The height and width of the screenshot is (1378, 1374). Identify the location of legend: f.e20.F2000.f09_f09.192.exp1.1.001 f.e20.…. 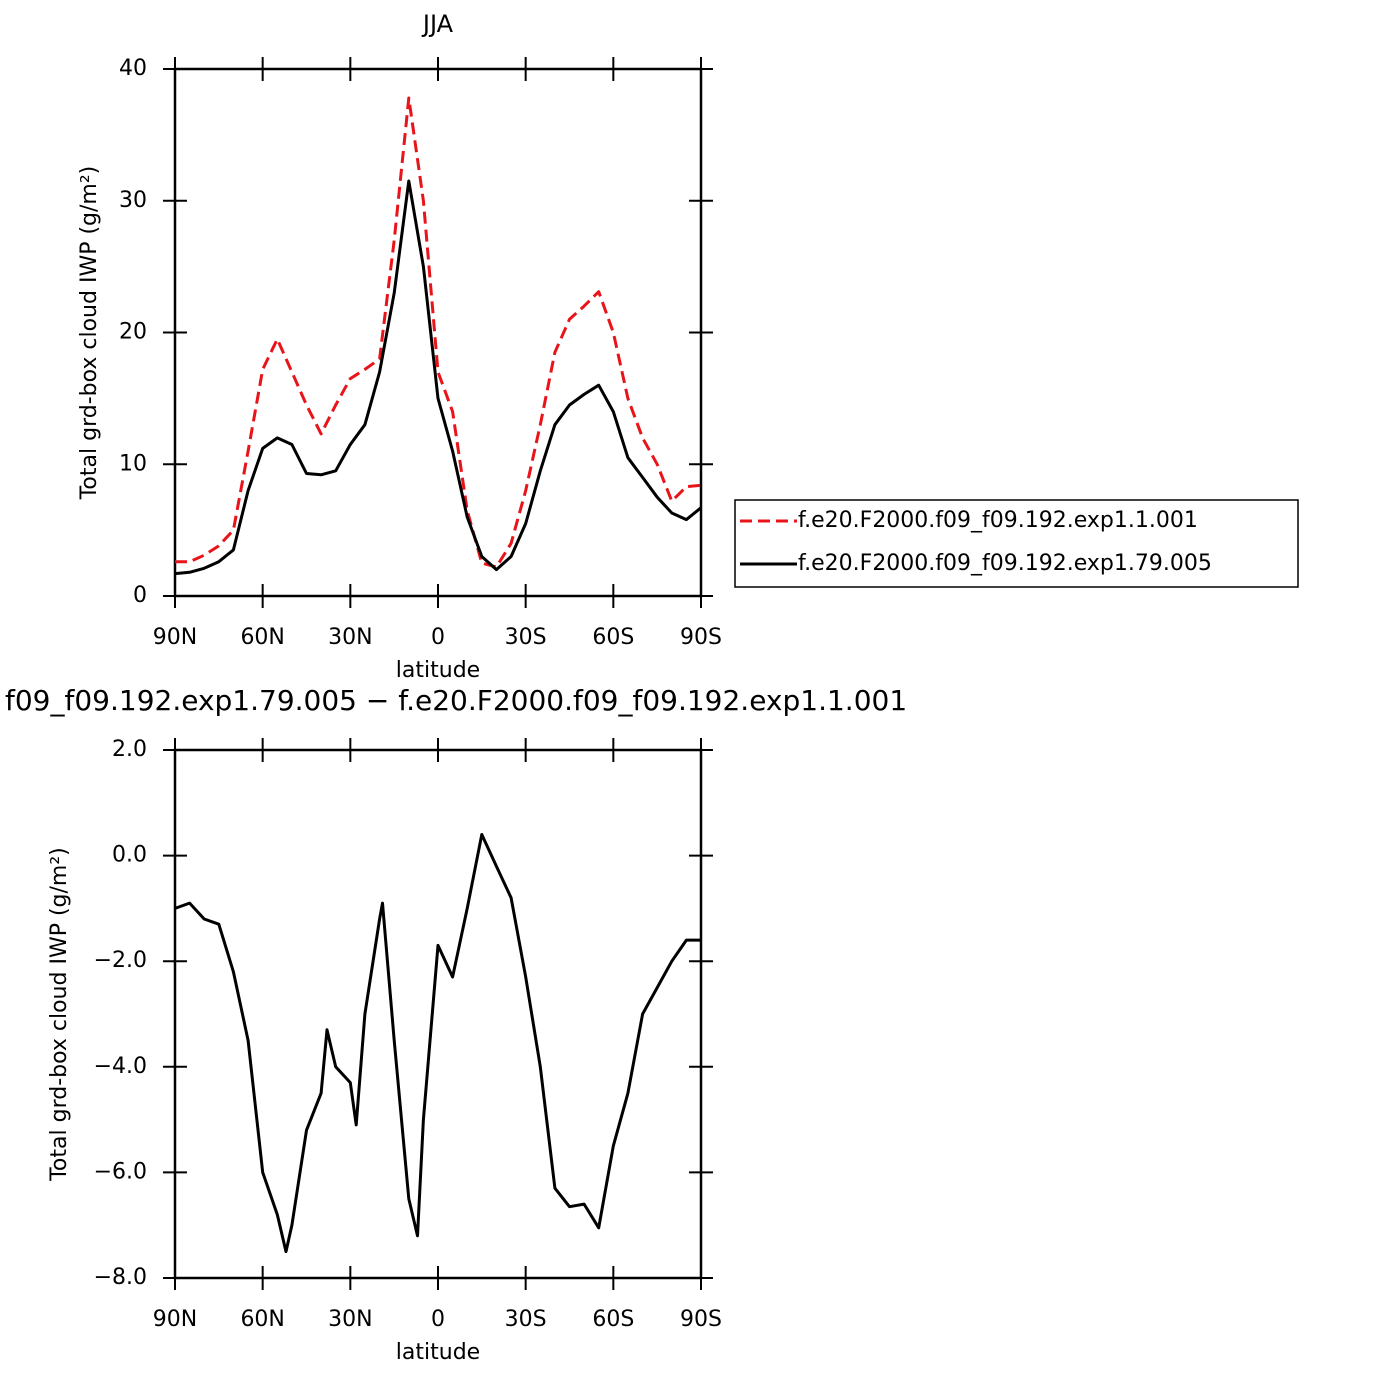
(1016, 543).